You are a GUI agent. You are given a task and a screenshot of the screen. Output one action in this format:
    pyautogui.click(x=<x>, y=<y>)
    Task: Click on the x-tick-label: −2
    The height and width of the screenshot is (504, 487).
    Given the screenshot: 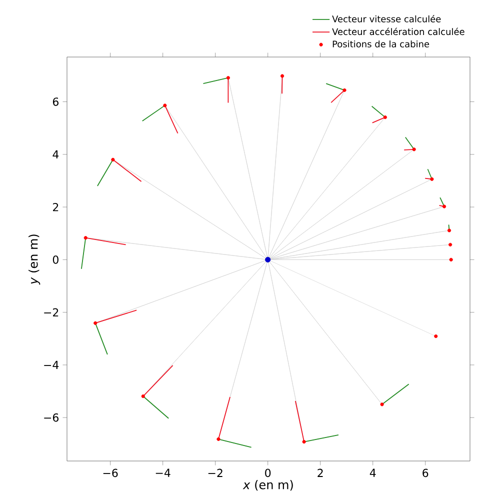 What is the action you would take?
    pyautogui.click(x=215, y=472)
    